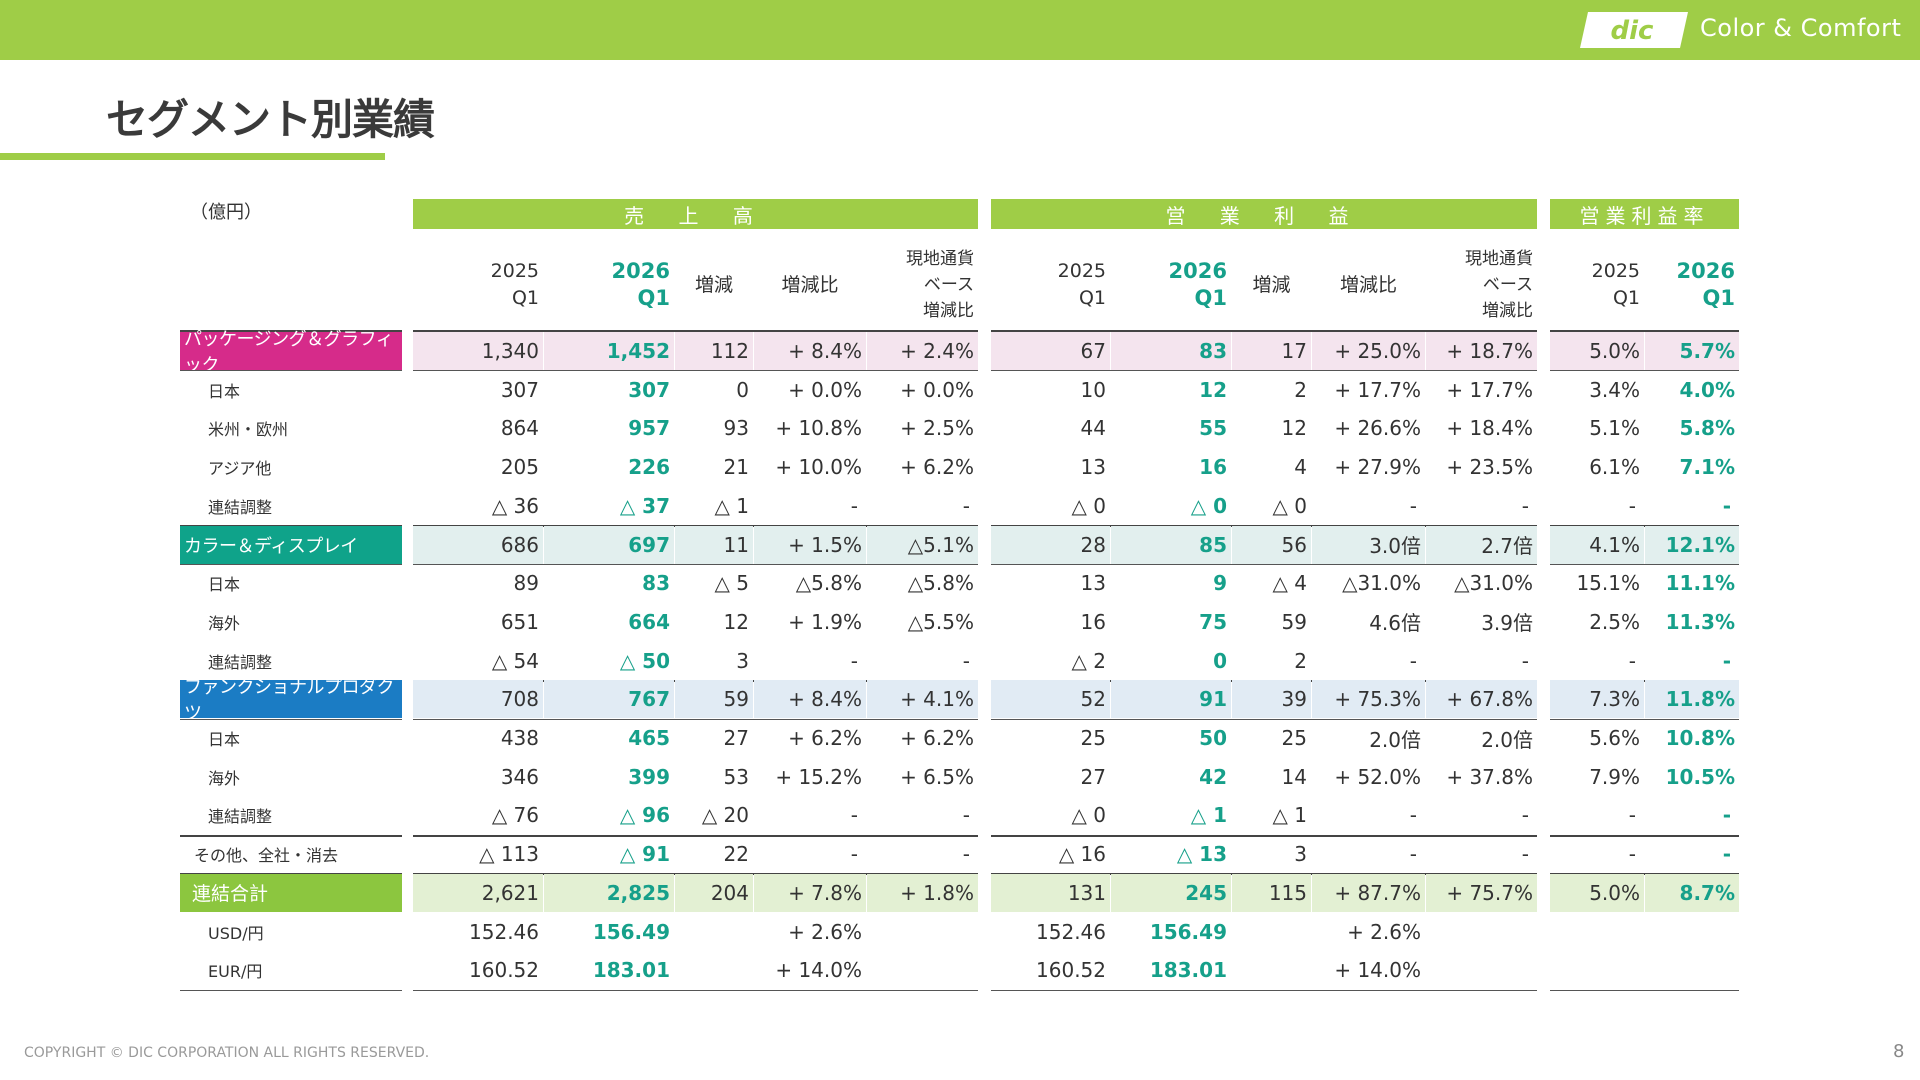 Image resolution: width=1920 pixels, height=1080 pixels. I want to click on cell-sales-change-rate: + 6.2%, so click(825, 738).